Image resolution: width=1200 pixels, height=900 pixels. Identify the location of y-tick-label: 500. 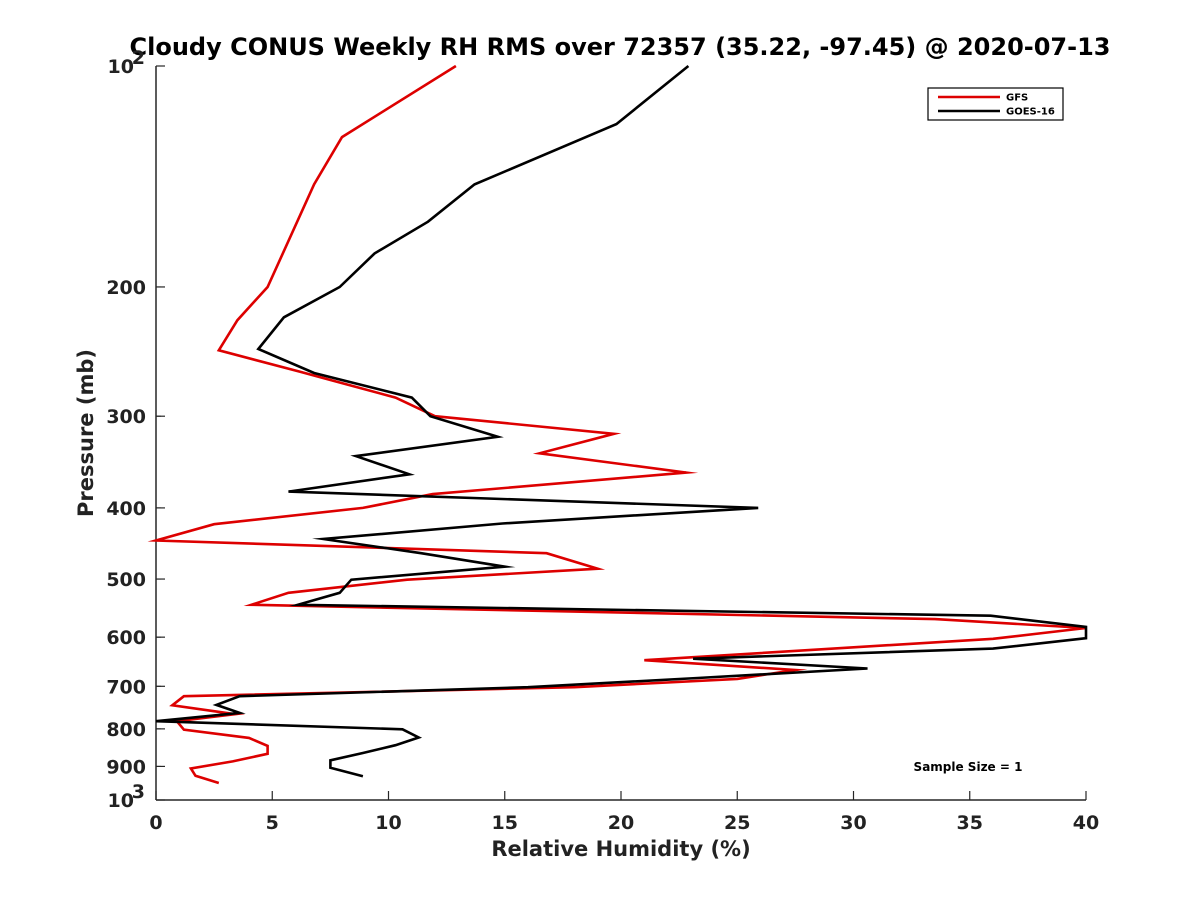
(126, 580).